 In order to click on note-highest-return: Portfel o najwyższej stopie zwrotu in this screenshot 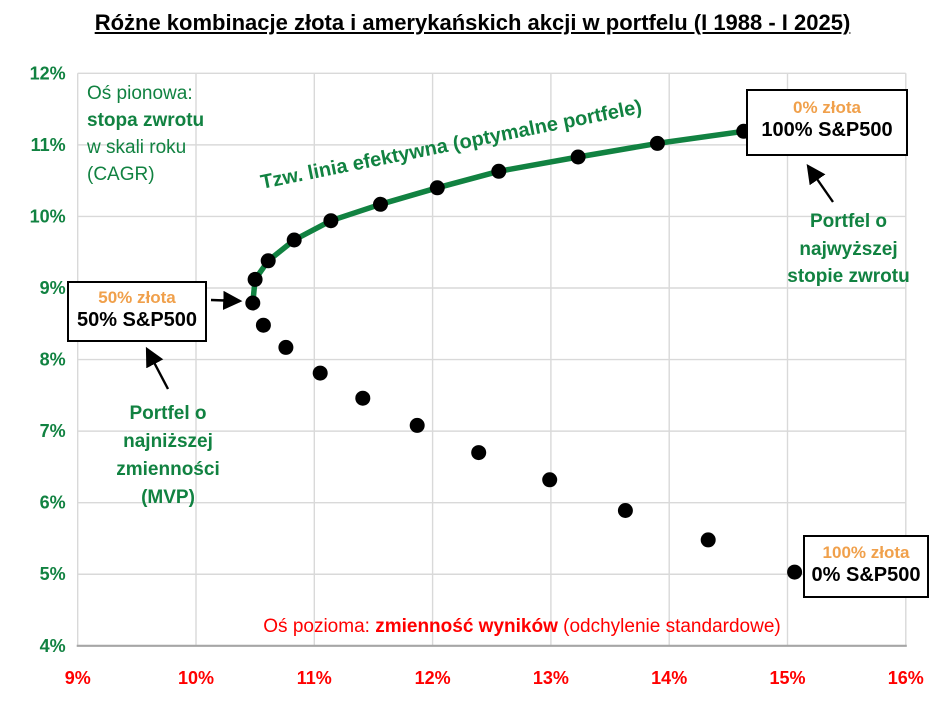, I will do `click(848, 249)`.